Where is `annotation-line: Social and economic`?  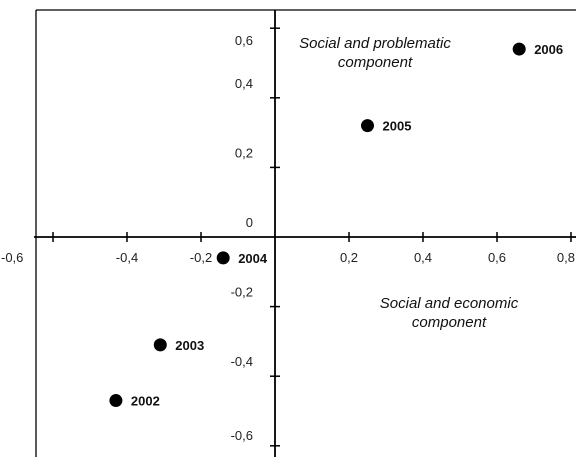
annotation-line: Social and economic is located at coordinates (449, 303).